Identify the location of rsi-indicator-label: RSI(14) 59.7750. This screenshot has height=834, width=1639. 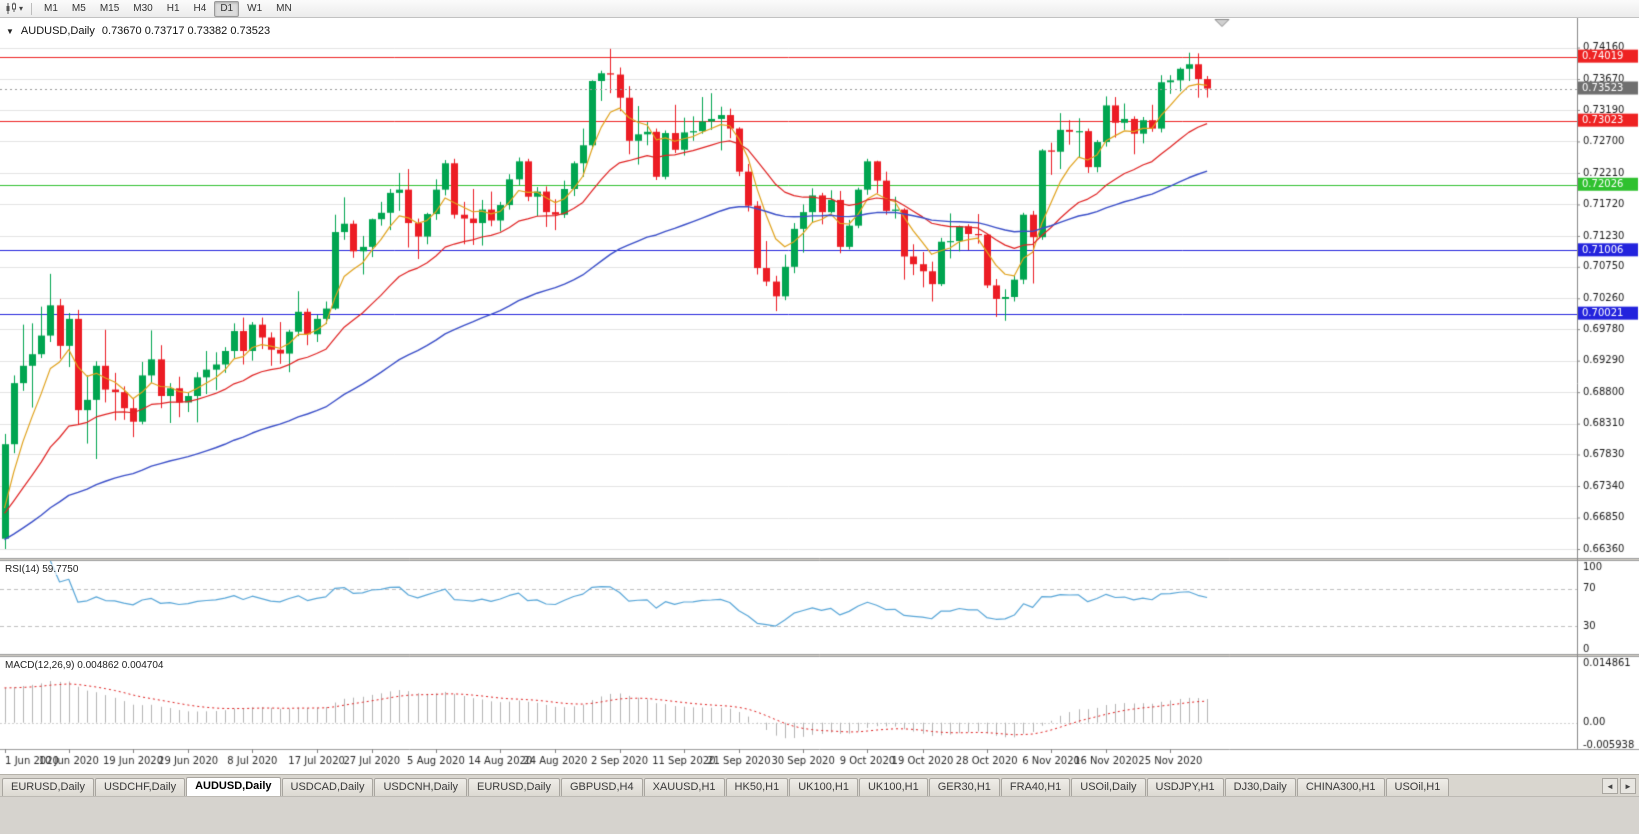
(42, 569).